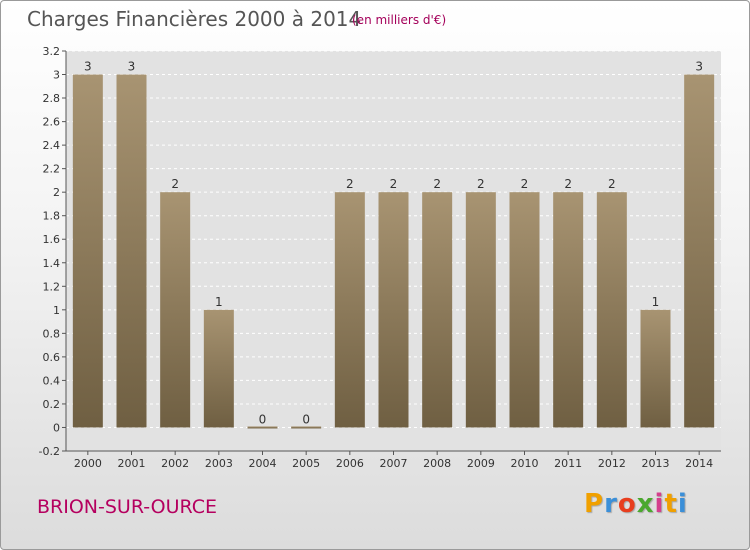  I want to click on bar-2012, so click(611, 310).